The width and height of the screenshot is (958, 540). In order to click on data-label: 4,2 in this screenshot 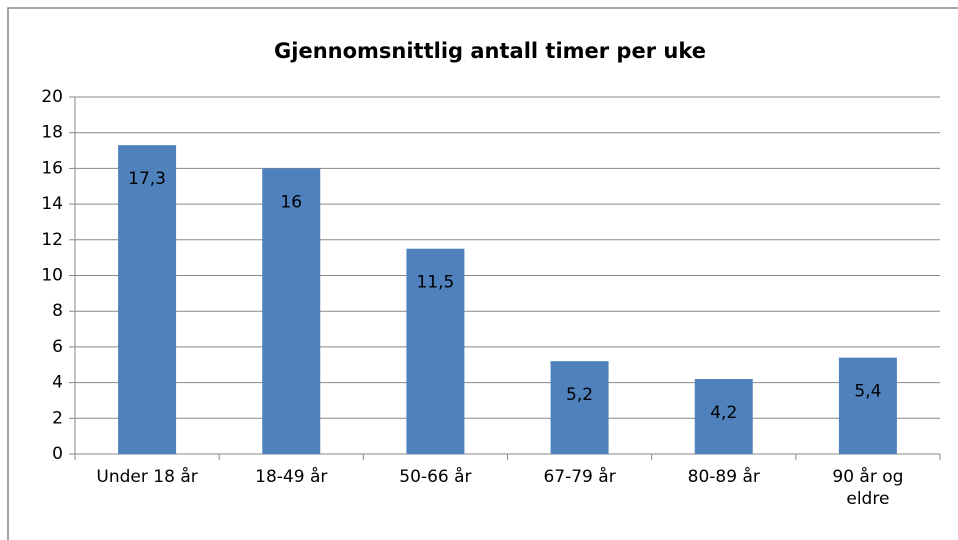, I will do `click(723, 413)`.